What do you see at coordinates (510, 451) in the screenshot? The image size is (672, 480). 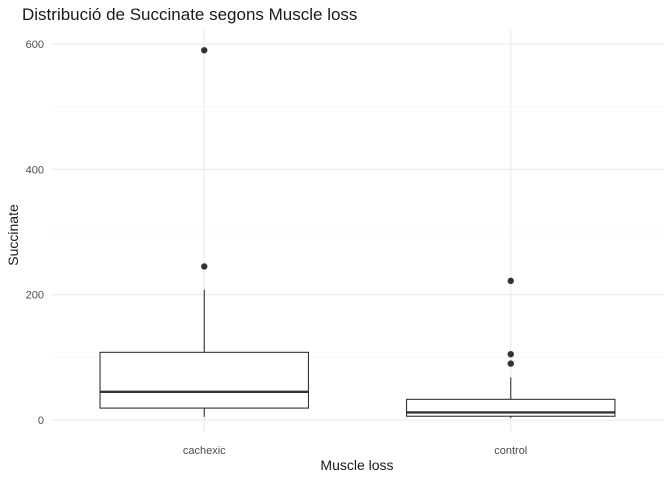 I see `x-tick-label: control` at bounding box center [510, 451].